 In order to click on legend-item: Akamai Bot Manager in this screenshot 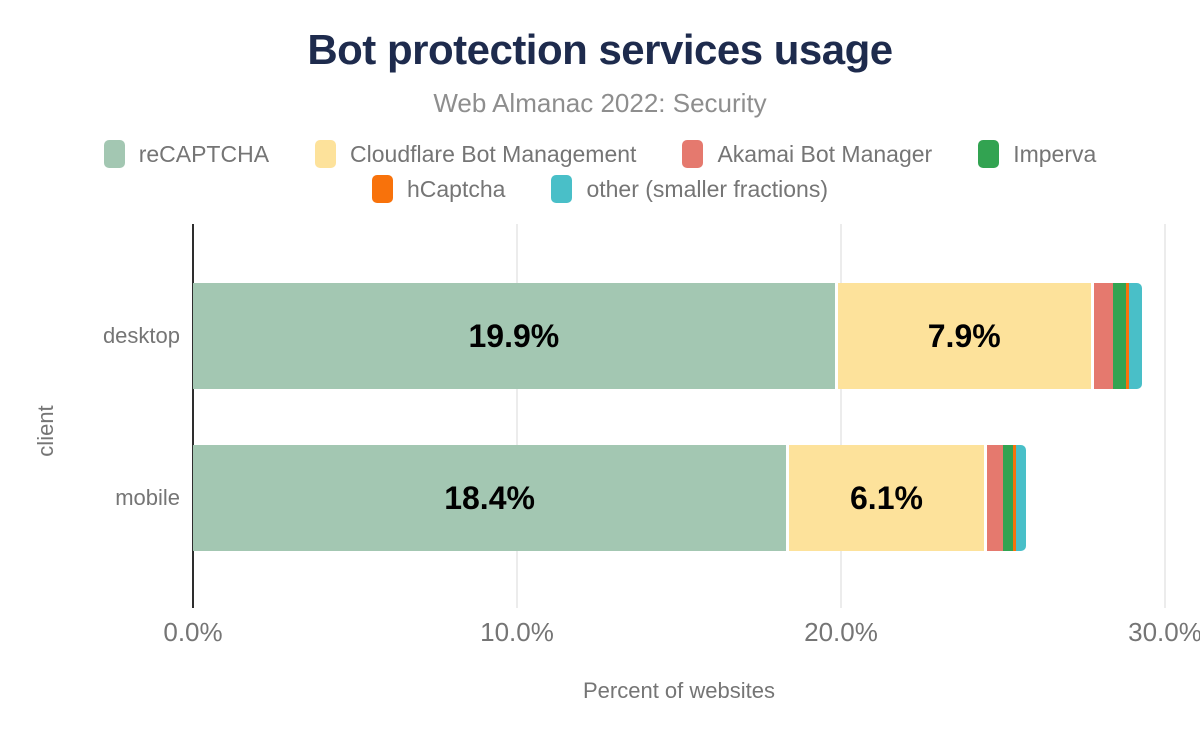, I will do `click(807, 154)`.